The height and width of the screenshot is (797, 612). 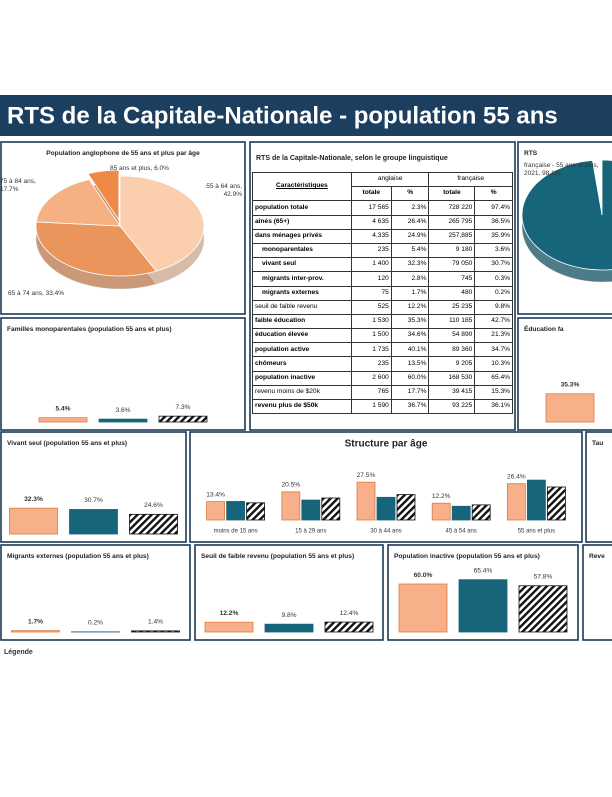 What do you see at coordinates (494, 364) in the screenshot?
I see `table-cell: 10.3%` at bounding box center [494, 364].